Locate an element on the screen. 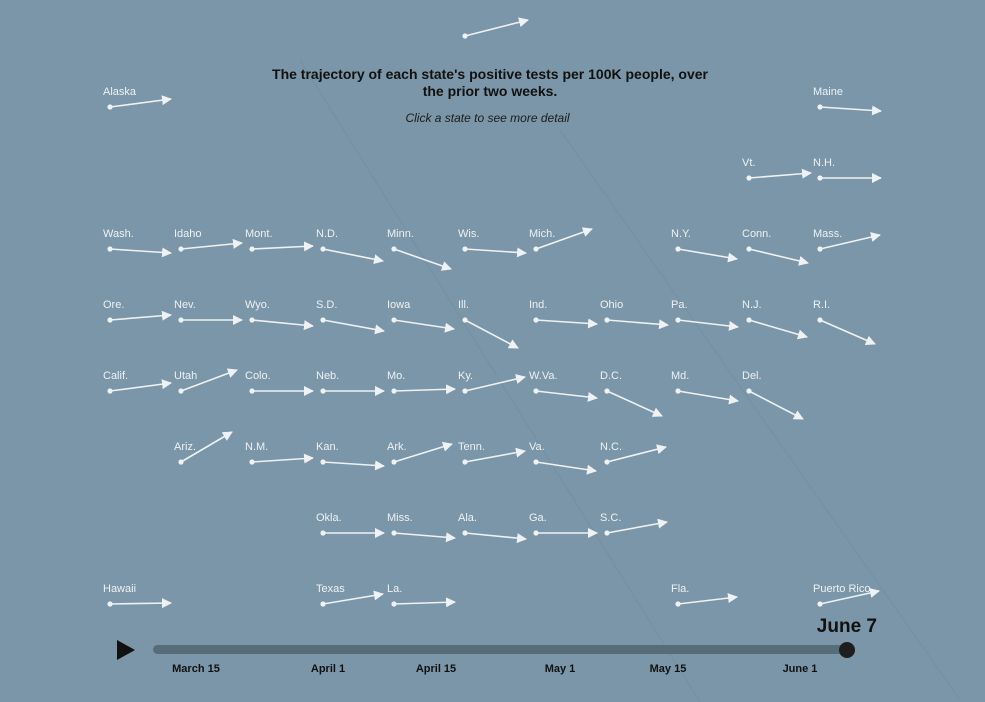  state-mont: Mont. is located at coordinates (279, 240).